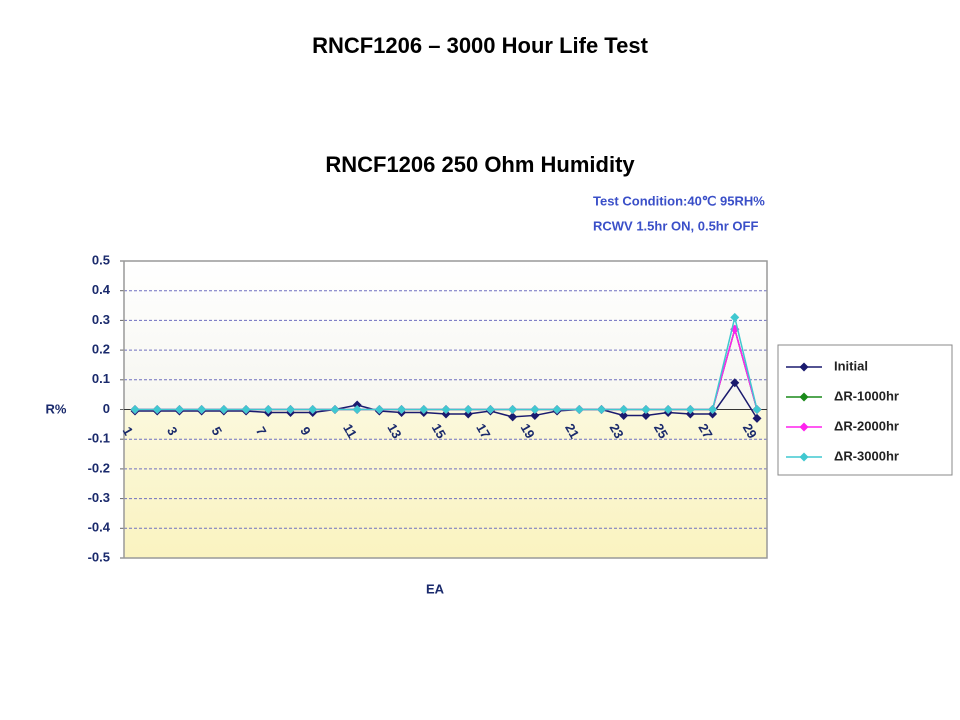  Describe the element at coordinates (99, 438) in the screenshot. I see `y-tick-label: -0.1` at that location.